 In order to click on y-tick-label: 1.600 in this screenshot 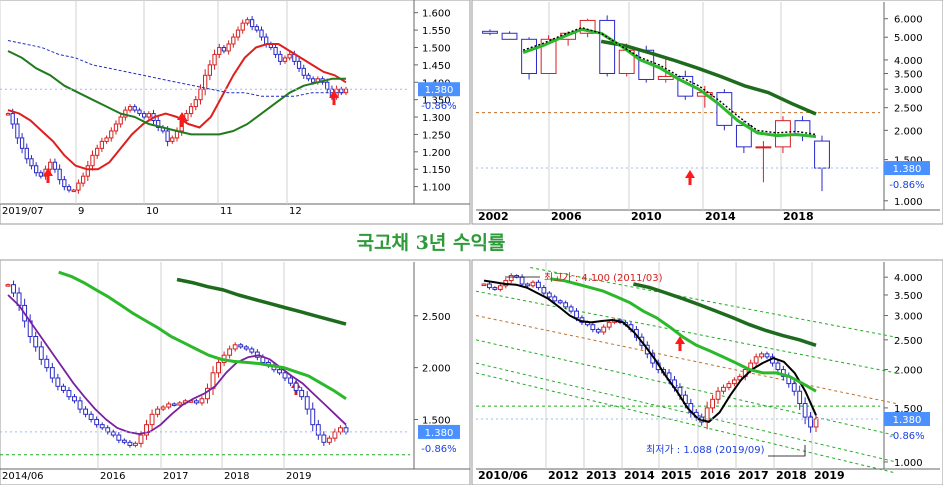, I will do `click(436, 14)`.